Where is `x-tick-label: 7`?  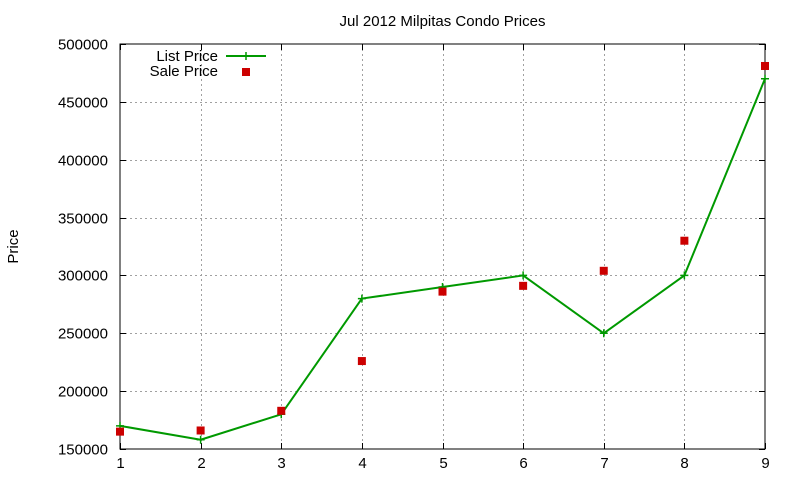
x-tick-label: 7 is located at coordinates (604, 463).